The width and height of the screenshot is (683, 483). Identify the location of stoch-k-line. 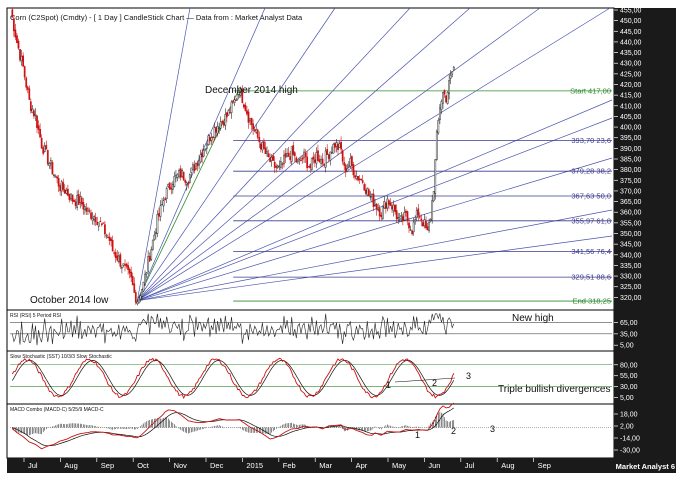
(233, 378).